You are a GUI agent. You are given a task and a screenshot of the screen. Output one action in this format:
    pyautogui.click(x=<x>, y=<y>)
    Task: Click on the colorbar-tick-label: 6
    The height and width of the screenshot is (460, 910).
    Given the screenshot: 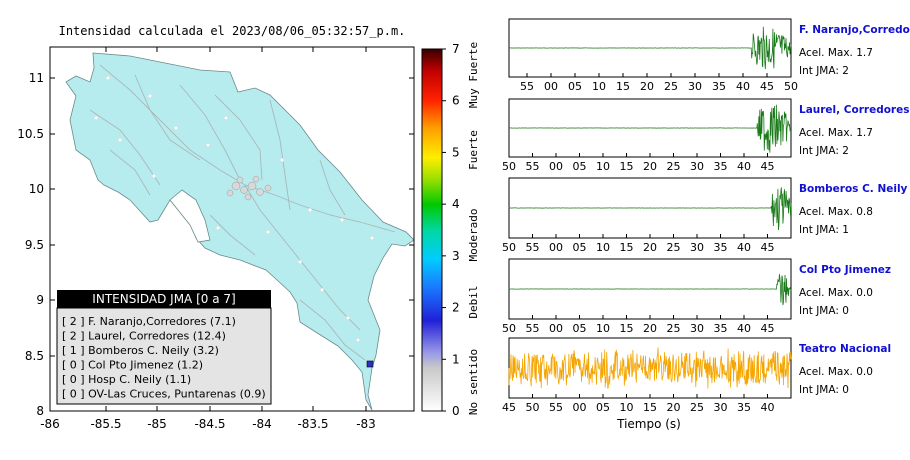 What is the action you would take?
    pyautogui.click(x=456, y=101)
    